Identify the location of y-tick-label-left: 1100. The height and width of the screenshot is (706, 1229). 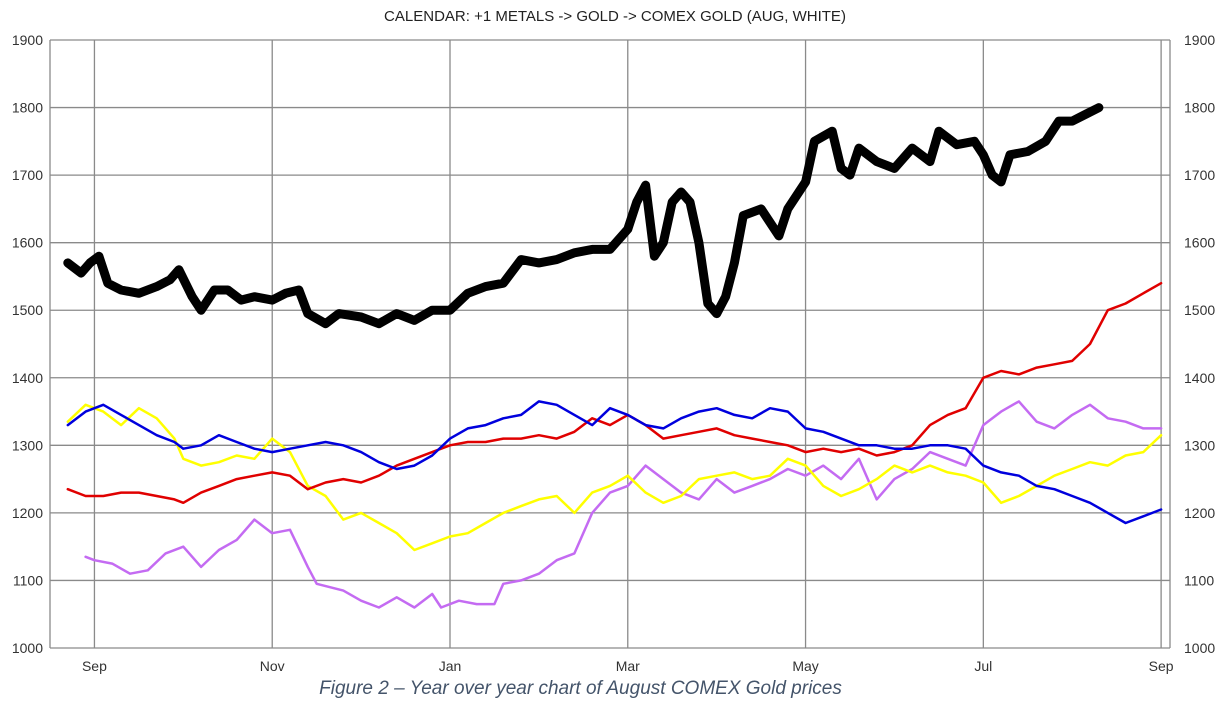
(28, 580).